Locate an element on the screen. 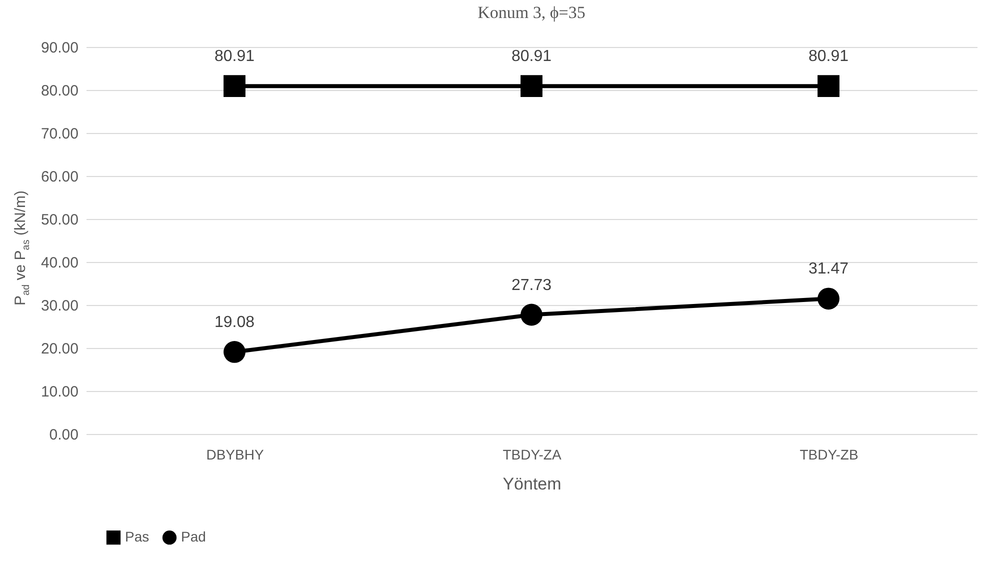 The width and height of the screenshot is (989, 585). x-tick-label: DBYBHY is located at coordinates (235, 454).